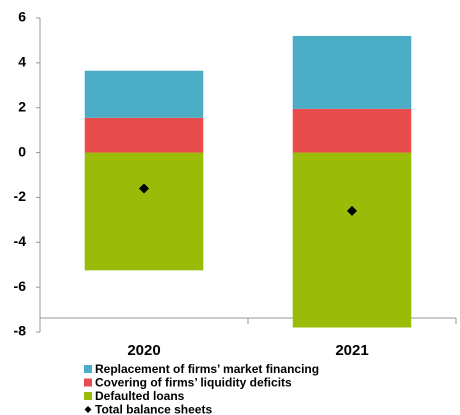 The height and width of the screenshot is (415, 460). I want to click on y-tick-label: 0, so click(22, 151).